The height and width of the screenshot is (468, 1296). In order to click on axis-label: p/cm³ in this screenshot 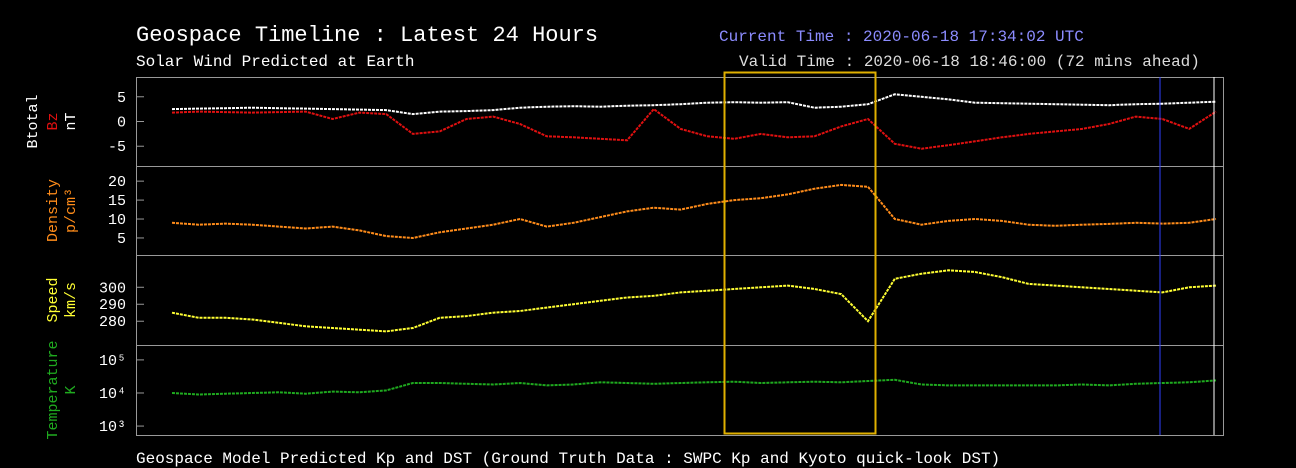, I will do `click(71, 210)`.